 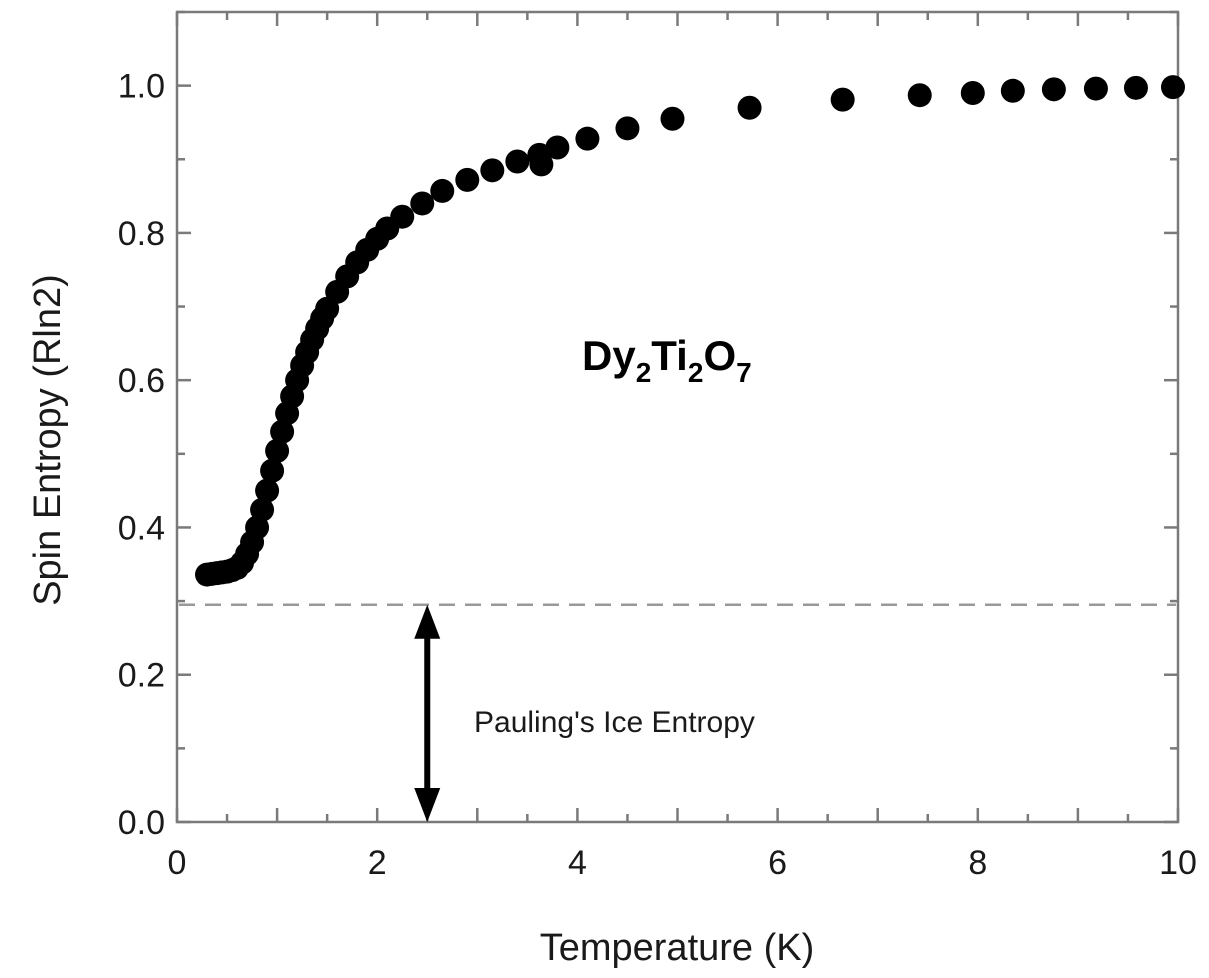 I want to click on compound-sub-o: 7, so click(x=744, y=372).